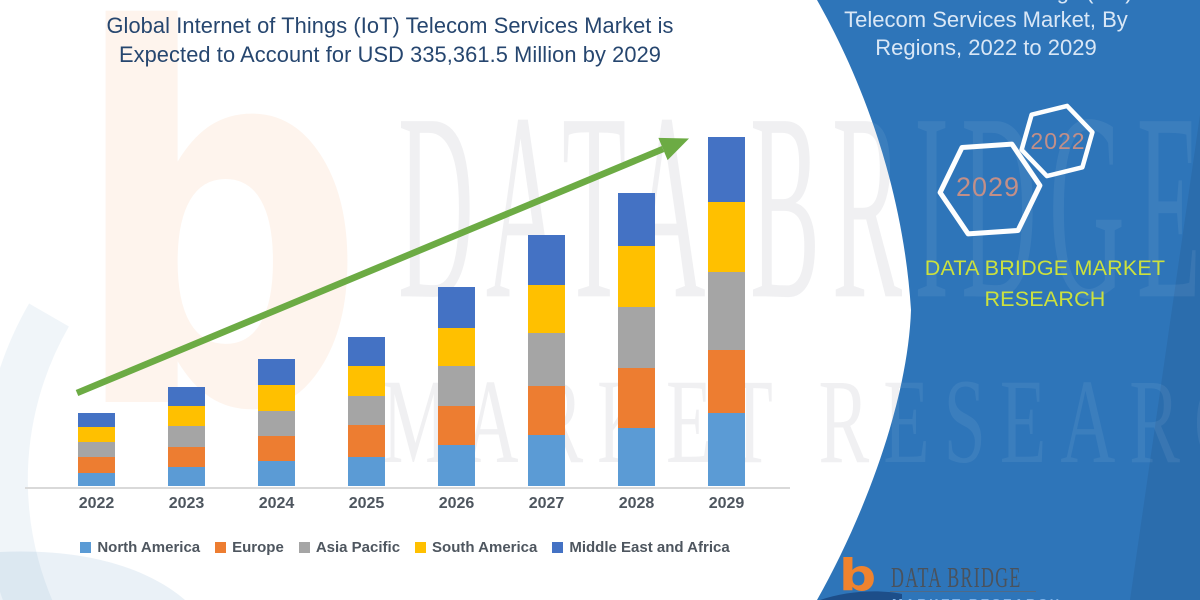 The image size is (1200, 600). Describe the element at coordinates (258, 547) in the screenshot. I see `legend-label: Europe` at that location.